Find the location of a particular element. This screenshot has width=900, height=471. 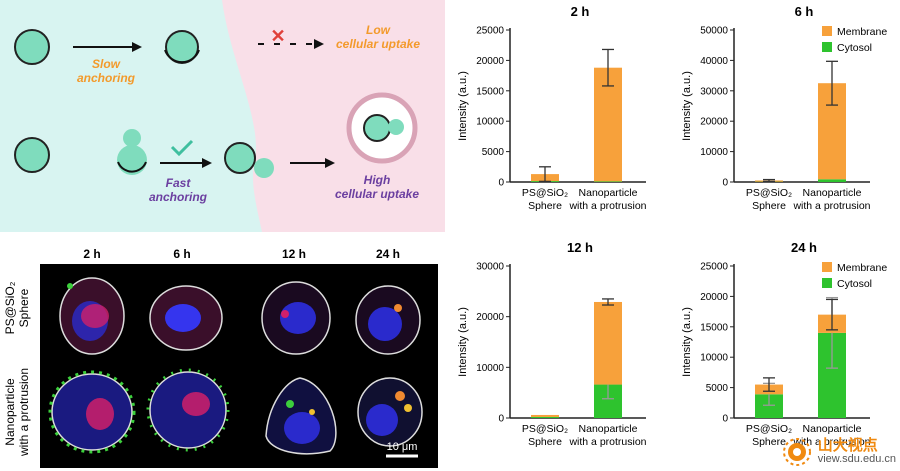

svg-text: PS@SiO₂Sphere is located at coordinates (17, 307).